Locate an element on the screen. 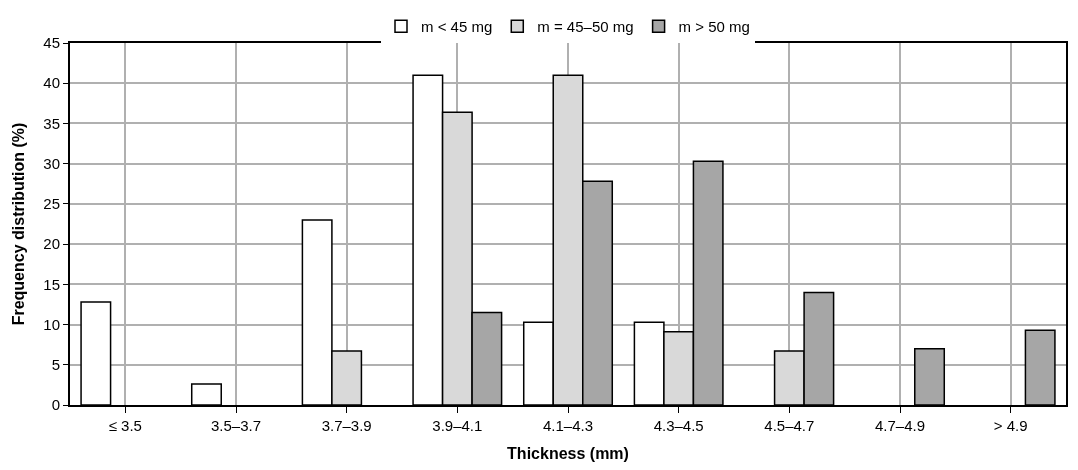 This screenshot has height=470, width=1078. y-axis-title: Frequency distribution (%) is located at coordinates (18, 224).